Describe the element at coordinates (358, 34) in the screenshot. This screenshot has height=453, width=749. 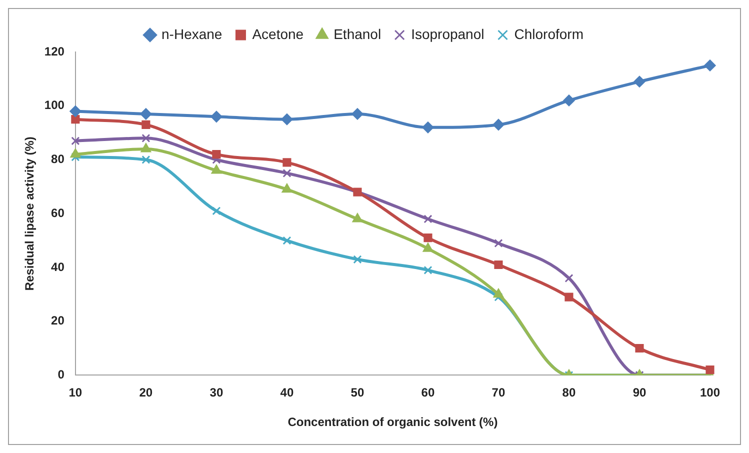
I see `legend-label: Ethanol` at that location.